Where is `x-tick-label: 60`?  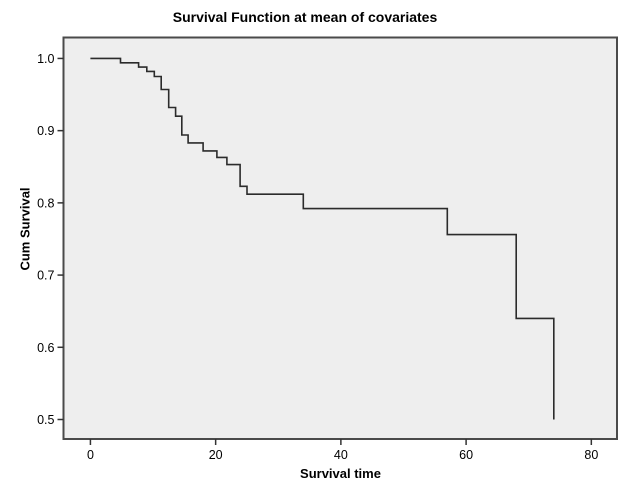
x-tick-label: 60 is located at coordinates (466, 455).